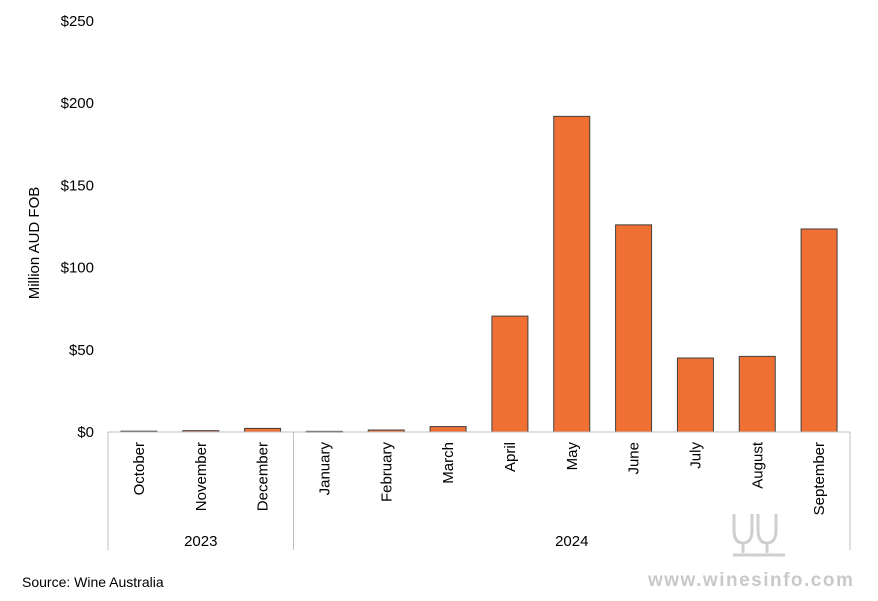 The image size is (878, 601). I want to click on x-tick-label: February, so click(386, 472).